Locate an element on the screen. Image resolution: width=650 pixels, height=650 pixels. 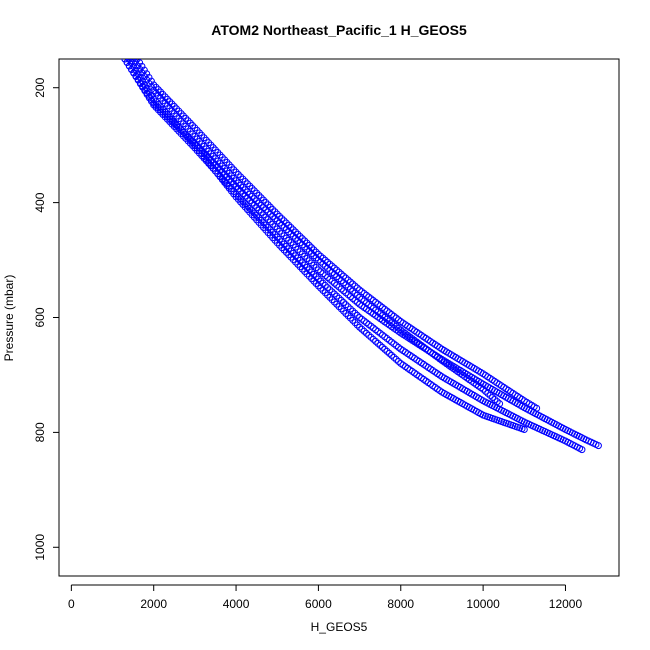
y-tick-label: 800 is located at coordinates (40, 432).